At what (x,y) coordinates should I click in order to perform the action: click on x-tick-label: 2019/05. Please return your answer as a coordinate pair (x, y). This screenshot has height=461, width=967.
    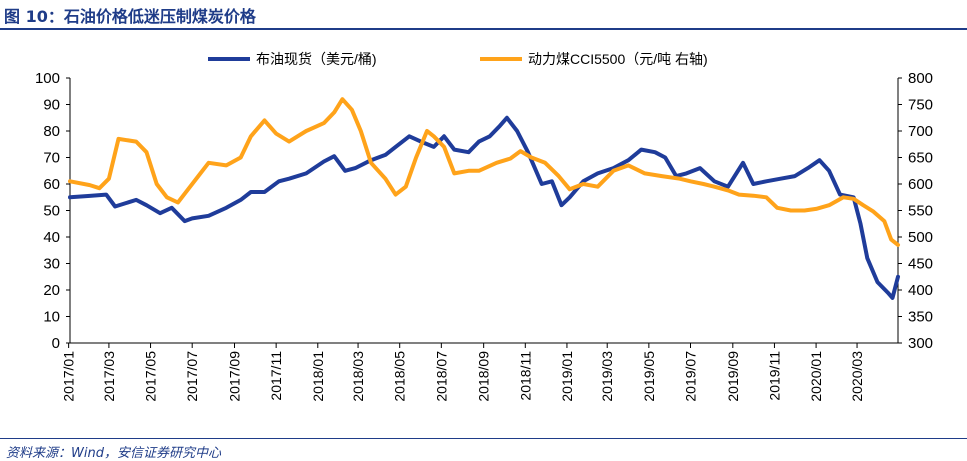
    Looking at the image, I should click on (649, 376).